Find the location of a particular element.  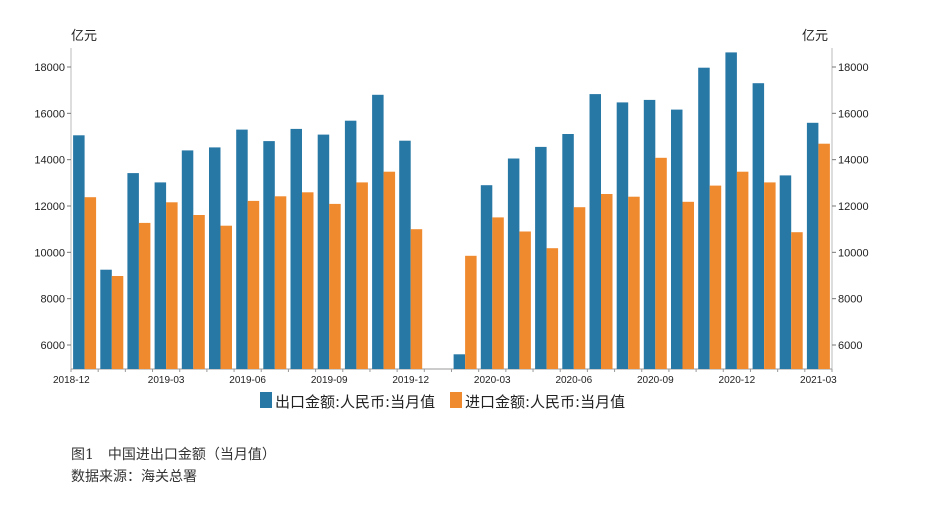

right-tick-label-12000: 12000 is located at coordinates (853, 207).